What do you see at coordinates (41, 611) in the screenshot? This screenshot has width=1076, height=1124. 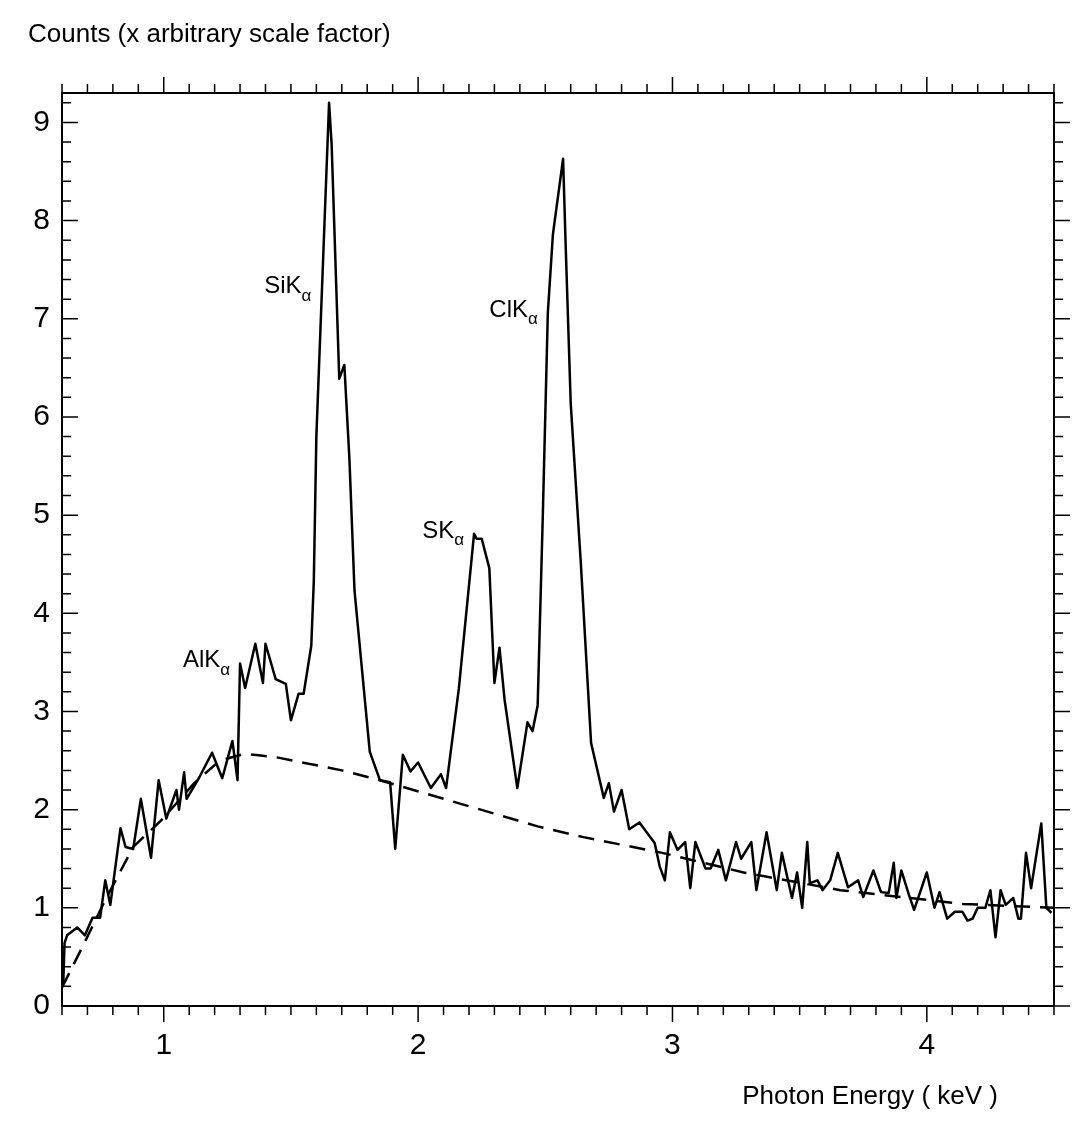 I see `y-tick-label: 4` at bounding box center [41, 611].